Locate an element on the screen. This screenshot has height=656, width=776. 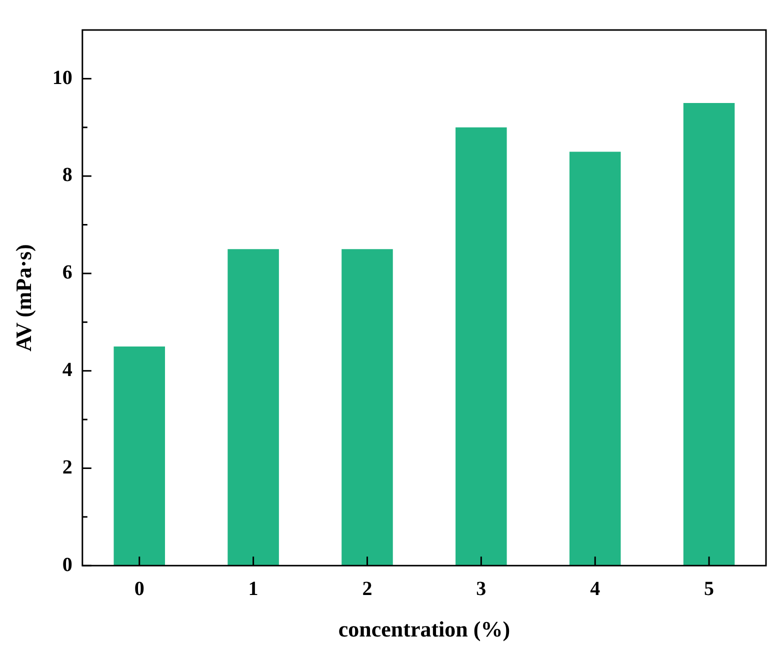
x-tick-label: 2 is located at coordinates (367, 589).